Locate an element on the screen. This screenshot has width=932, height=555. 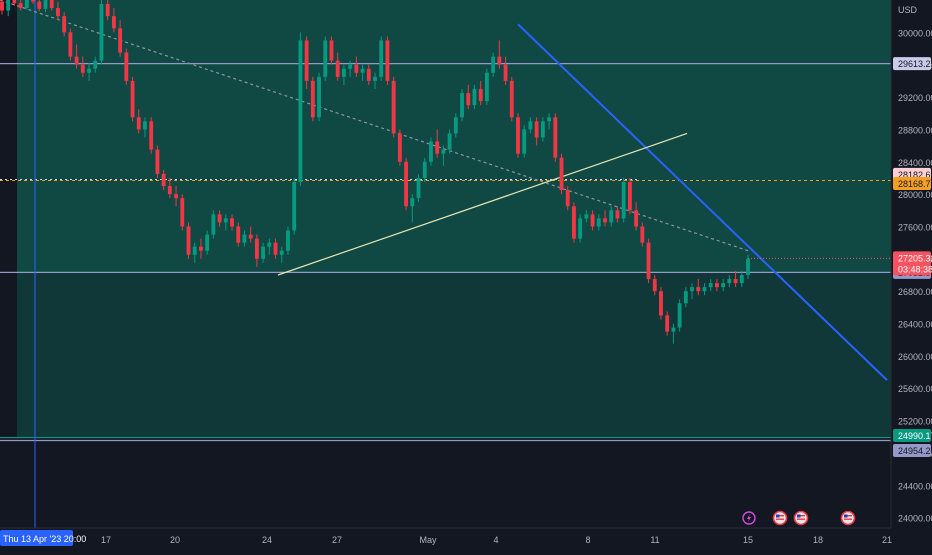
us-flag-icon-ring is located at coordinates (801, 518).